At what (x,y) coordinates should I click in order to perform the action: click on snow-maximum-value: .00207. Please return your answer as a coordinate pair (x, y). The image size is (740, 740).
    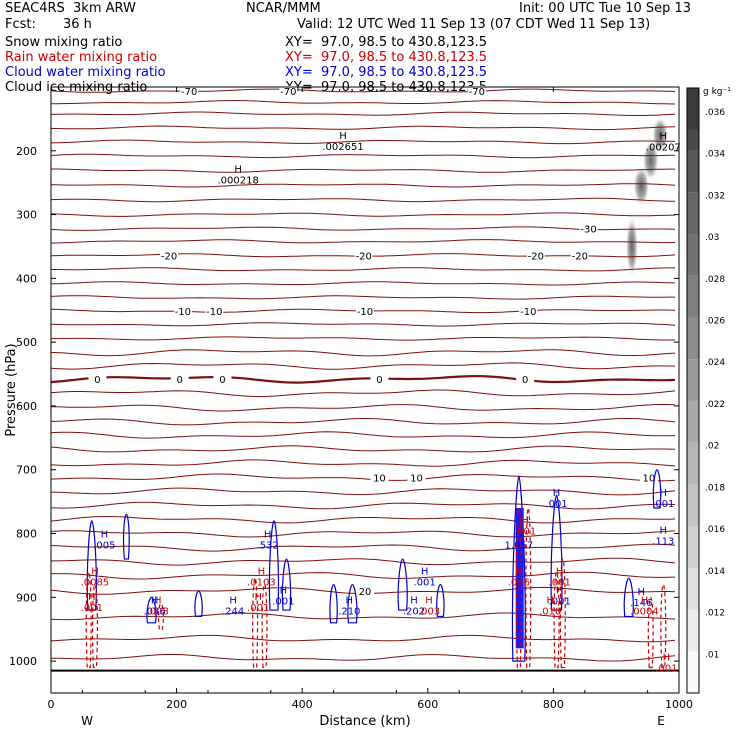
    Looking at the image, I should click on (663, 148).